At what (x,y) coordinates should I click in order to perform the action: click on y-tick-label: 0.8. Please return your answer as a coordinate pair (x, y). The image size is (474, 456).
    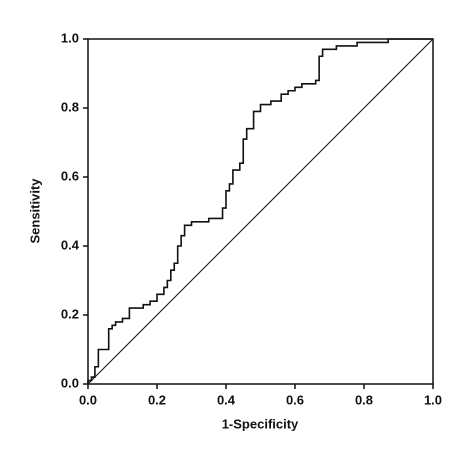
    Looking at the image, I should click on (70, 106).